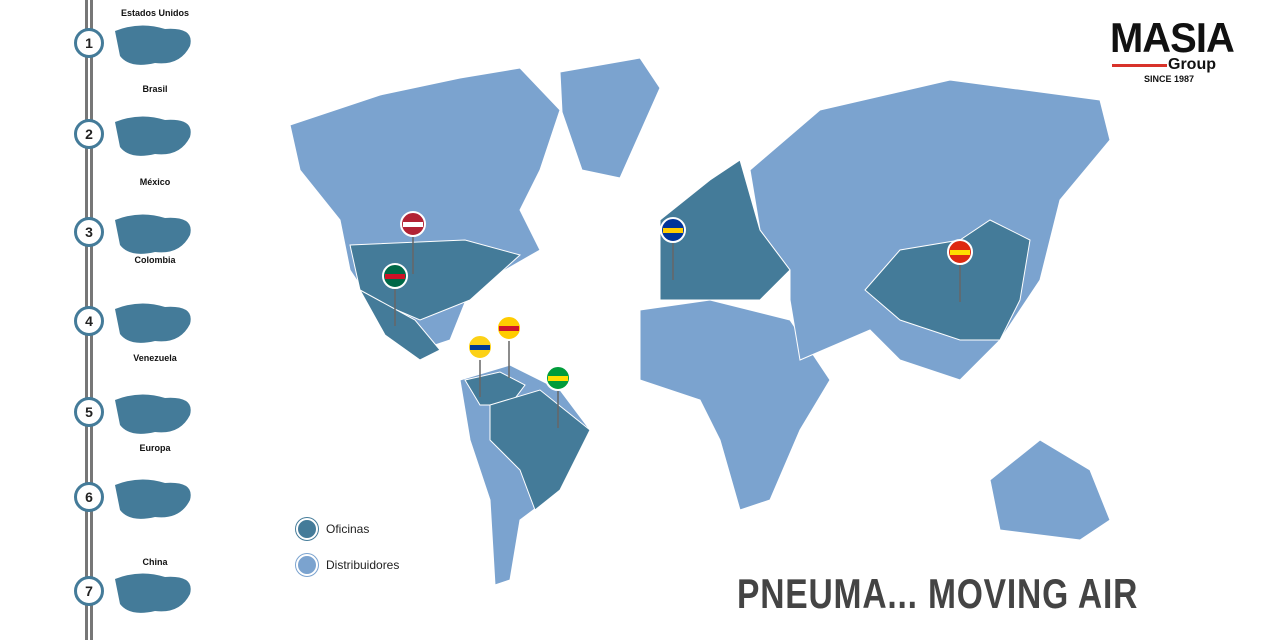 The height and width of the screenshot is (640, 1280). Describe the element at coordinates (89, 43) in the screenshot. I see `step-number: 1` at that location.